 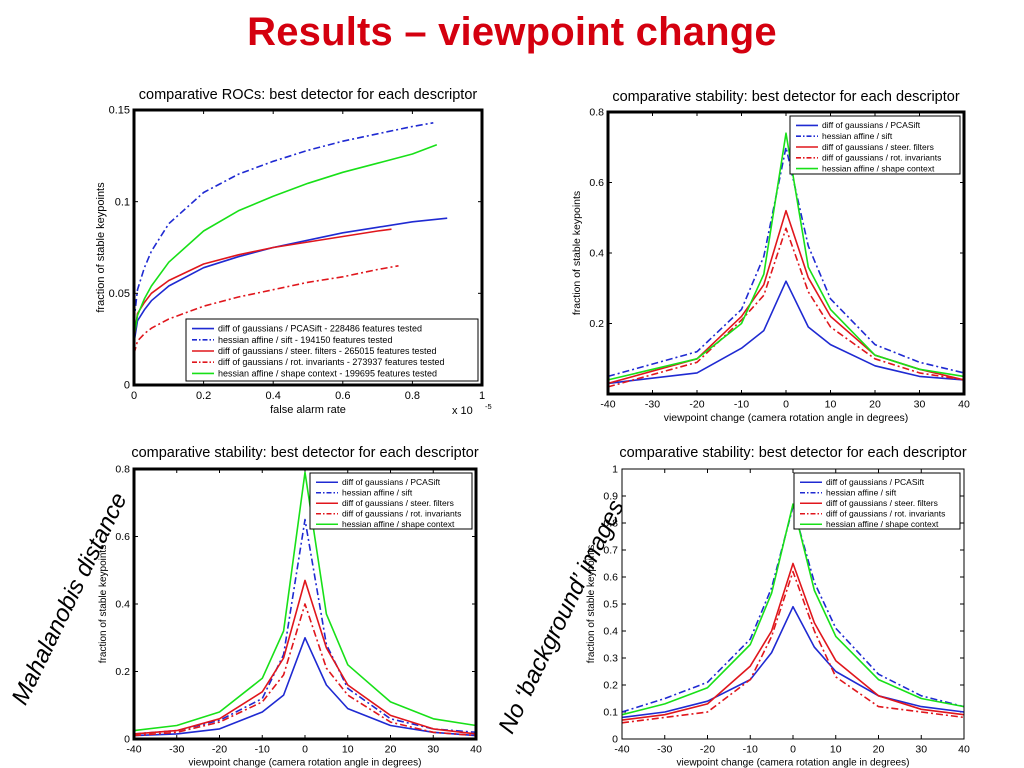 What do you see at coordinates (203, 396) in the screenshot?
I see `x-tick-label: 0.2` at bounding box center [203, 396].